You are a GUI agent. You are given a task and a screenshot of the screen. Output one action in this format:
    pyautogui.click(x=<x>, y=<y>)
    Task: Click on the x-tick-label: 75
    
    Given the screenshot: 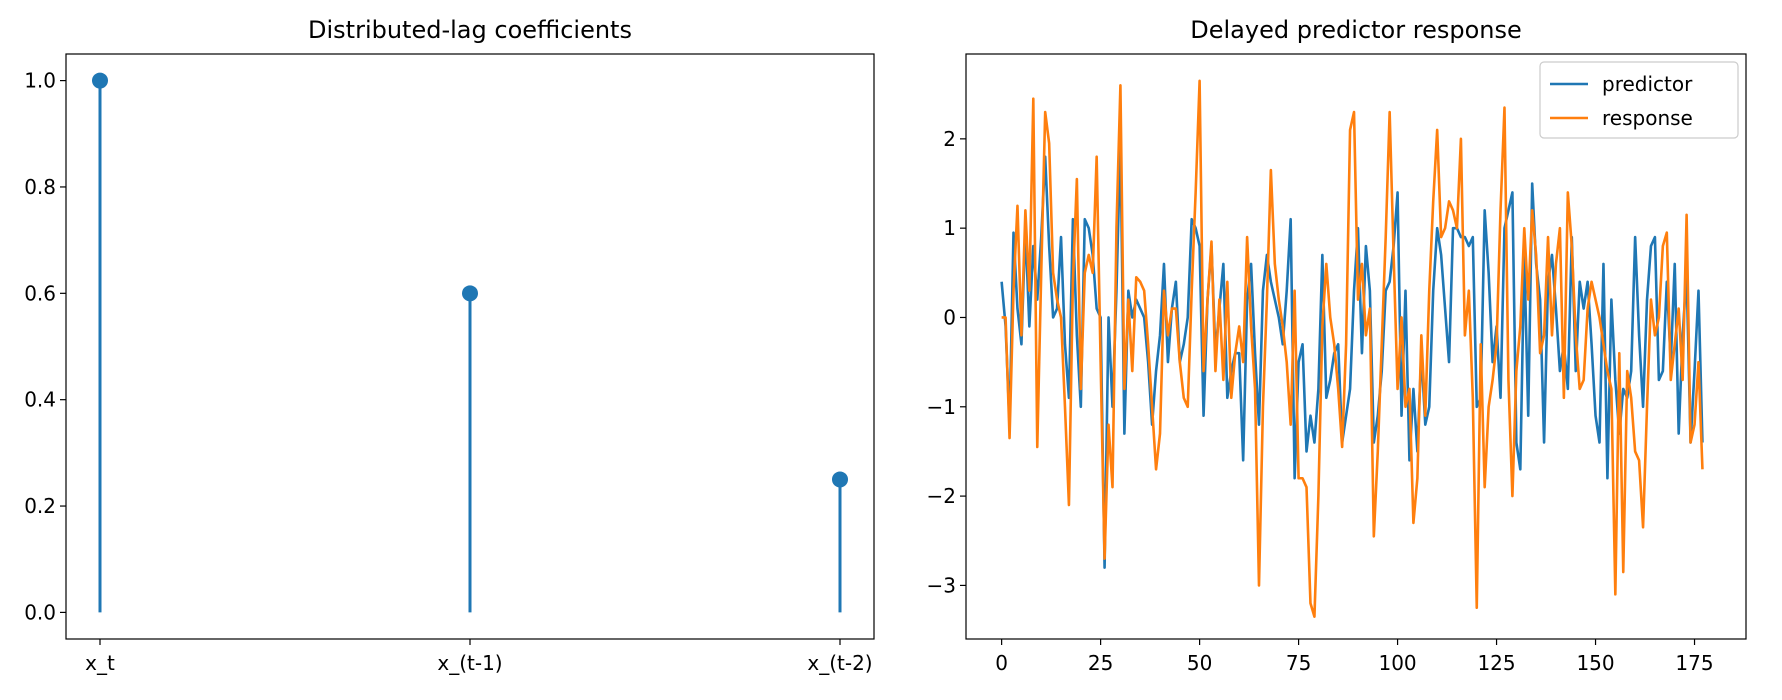 What is the action you would take?
    pyautogui.click(x=1298, y=663)
    